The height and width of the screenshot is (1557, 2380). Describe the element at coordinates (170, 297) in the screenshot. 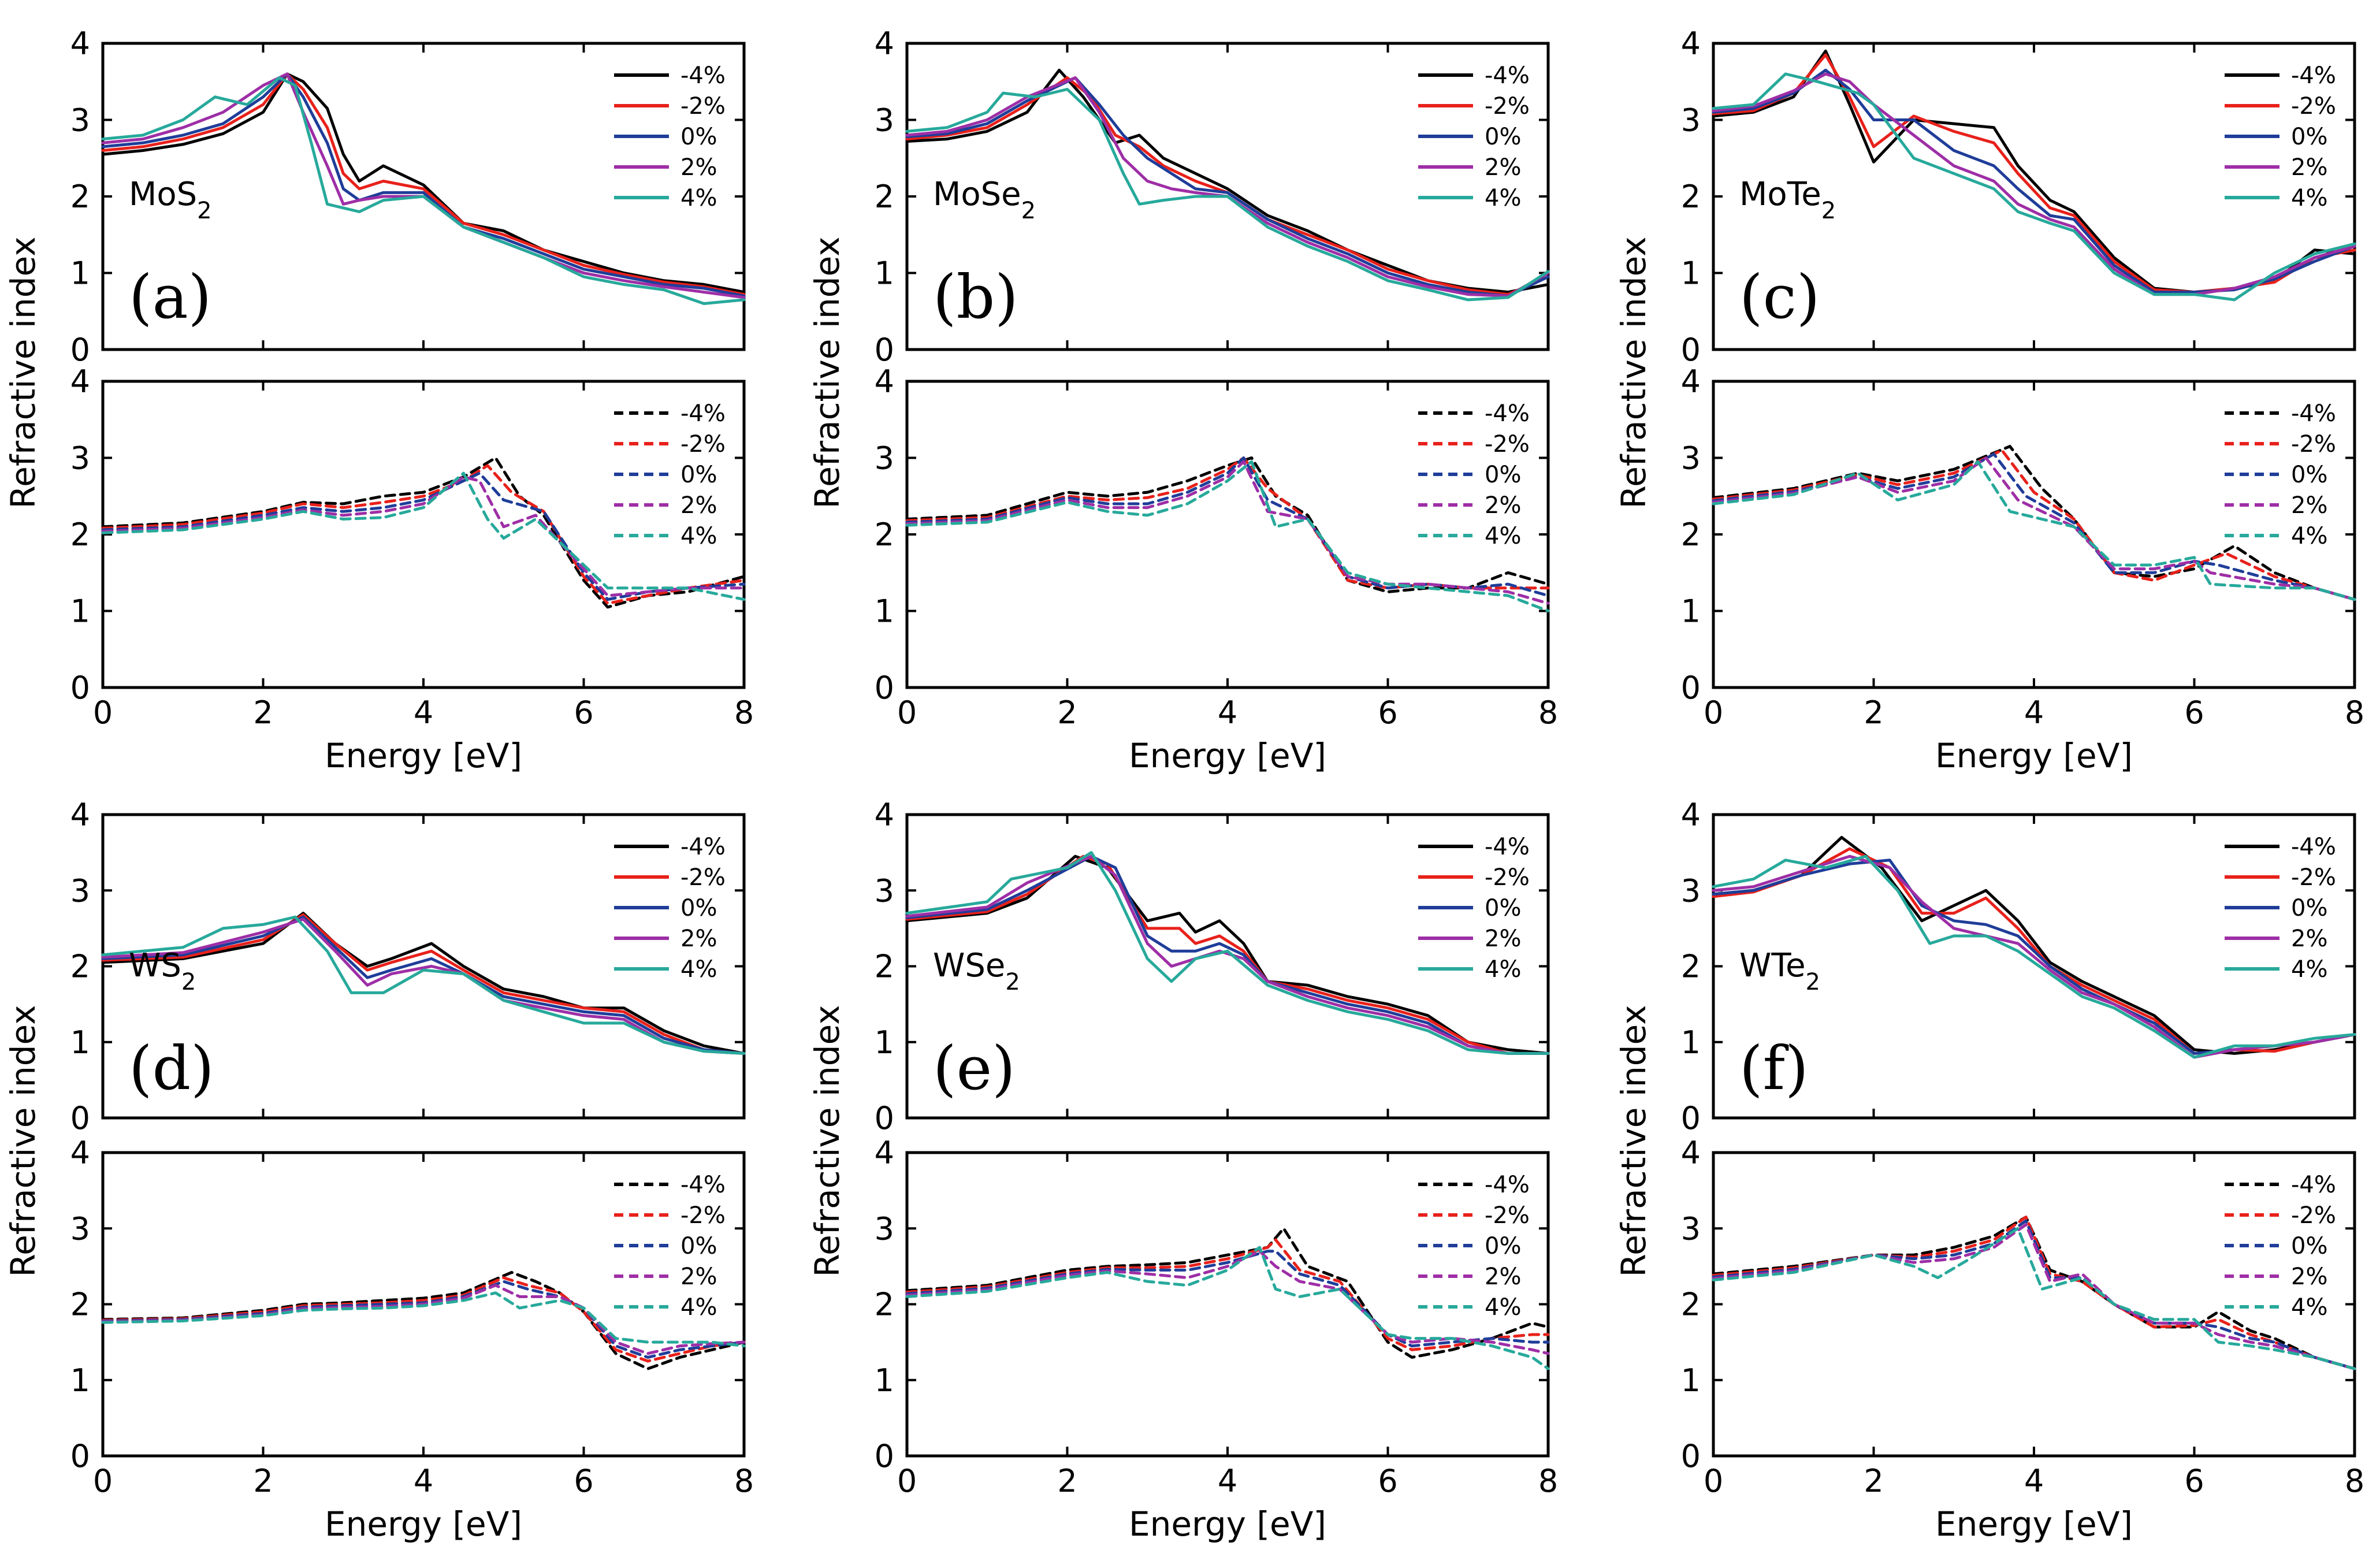

I see `panel-letter: (a)` at that location.